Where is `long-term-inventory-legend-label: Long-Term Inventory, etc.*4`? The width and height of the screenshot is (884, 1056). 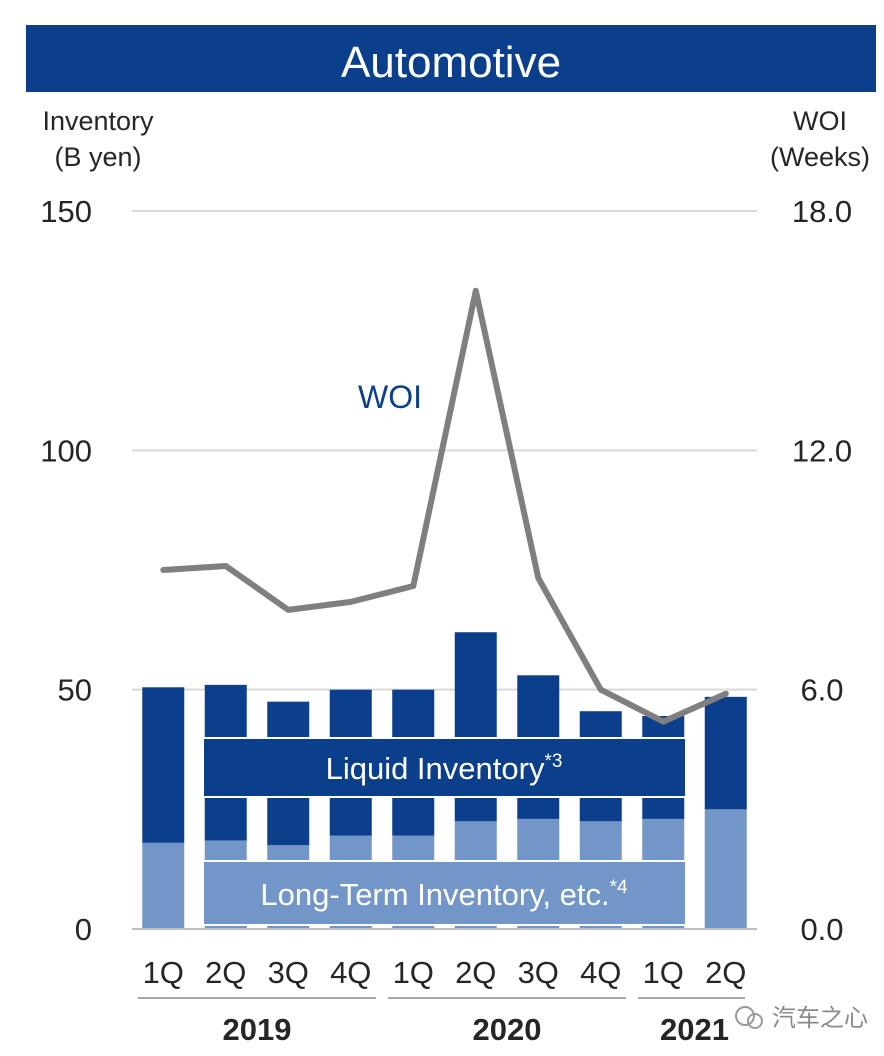
long-term-inventory-legend-label: Long-Term Inventory, etc.*4 is located at coordinates (444, 894).